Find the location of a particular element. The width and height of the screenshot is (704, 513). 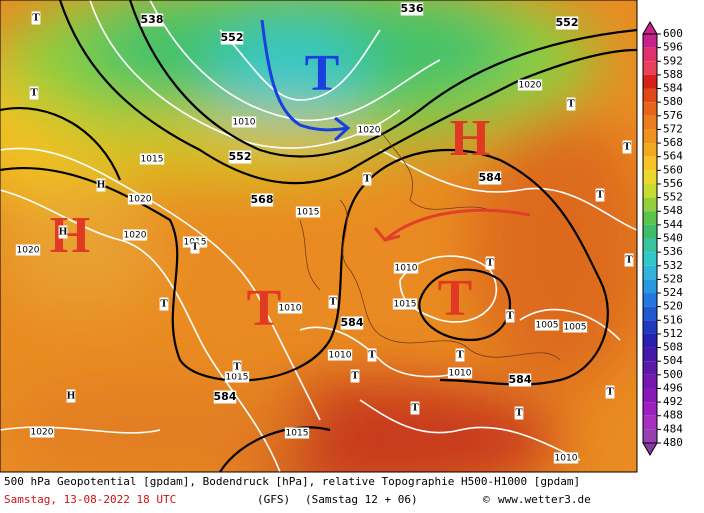

red-system: H is located at coordinates (470, 138).